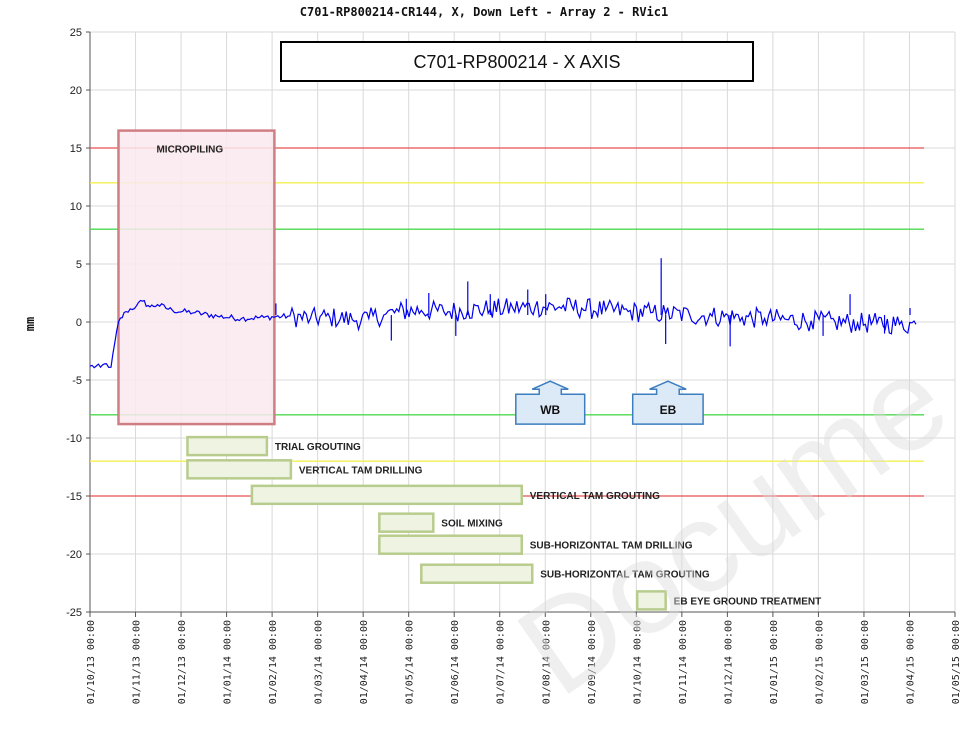 Image resolution: width=968 pixels, height=733 pixels. Describe the element at coordinates (361, 470) in the screenshot. I see `activity-label: VERTICAL TAM DRILLING` at that location.